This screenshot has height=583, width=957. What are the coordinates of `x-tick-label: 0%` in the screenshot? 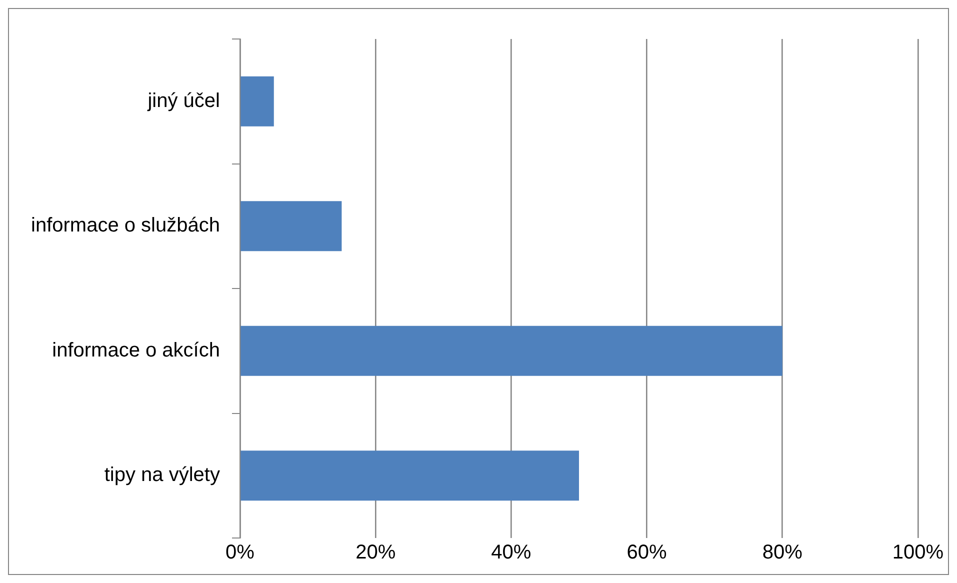 It's located at (240, 553).